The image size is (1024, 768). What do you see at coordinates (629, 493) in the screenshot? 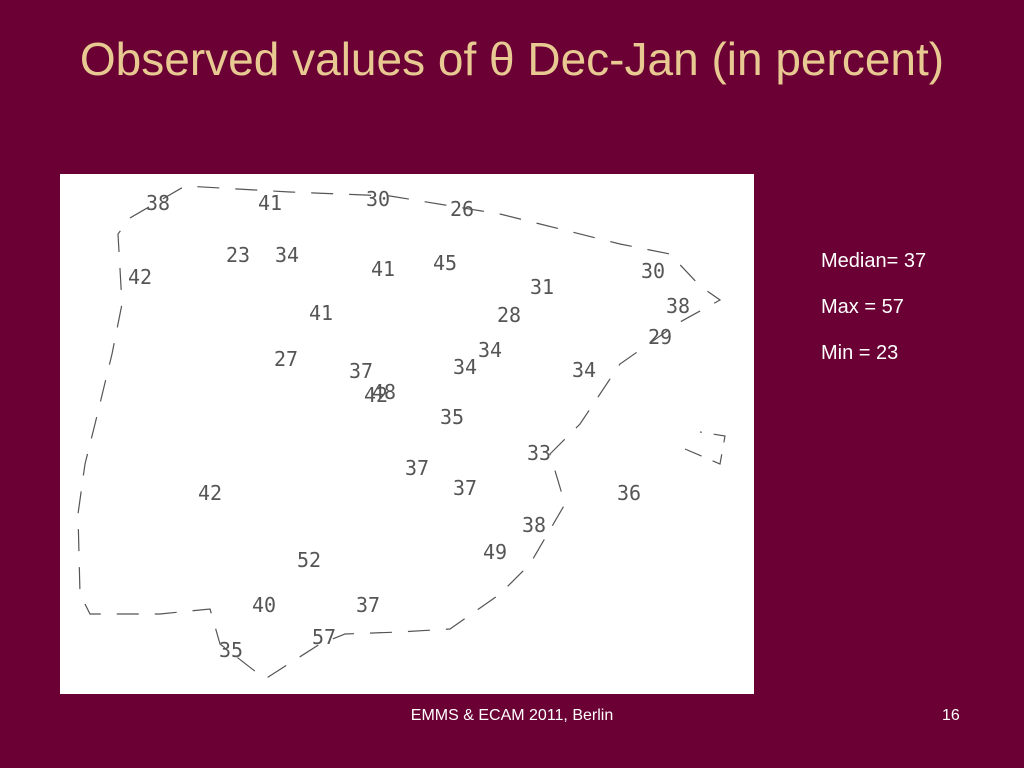
I see `map-value: 36` at bounding box center [629, 493].